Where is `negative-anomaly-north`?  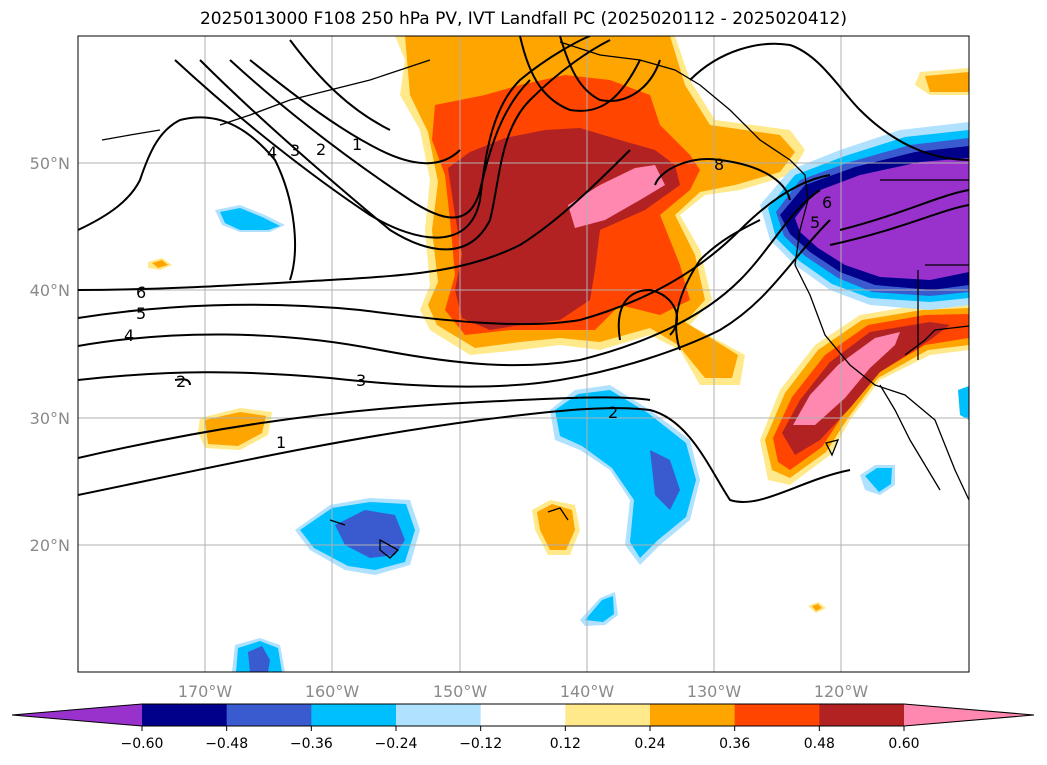
negative-anomaly-north is located at coordinates (864, 271).